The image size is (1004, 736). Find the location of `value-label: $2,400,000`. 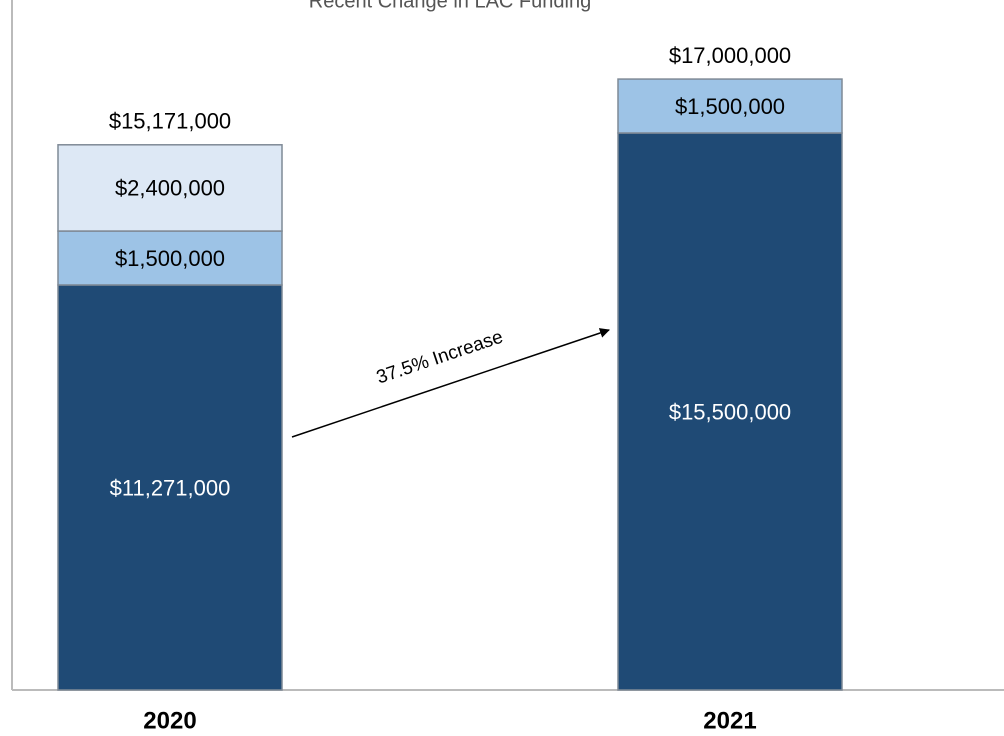

value-label: $2,400,000 is located at coordinates (170, 188).